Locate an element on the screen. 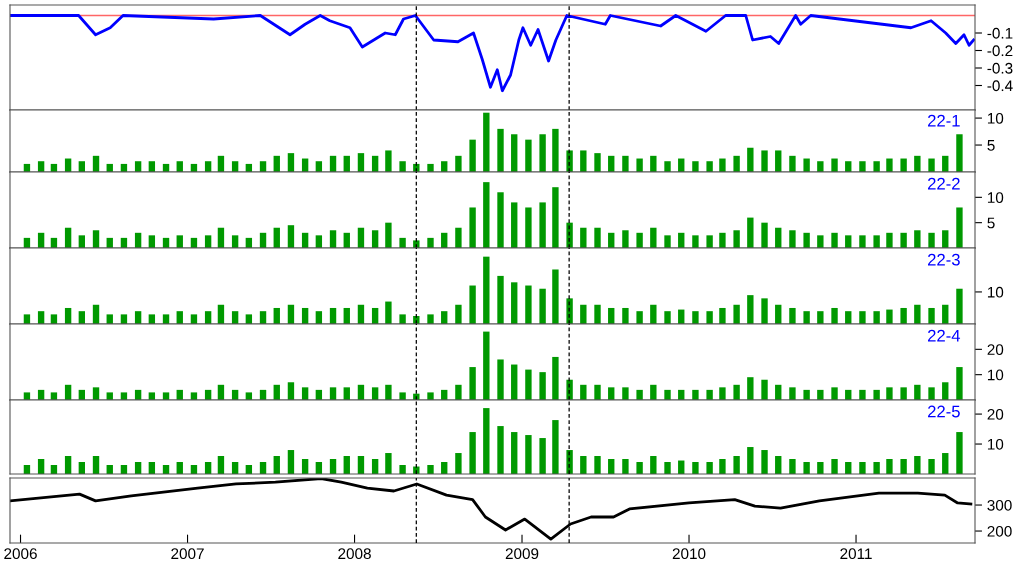 The width and height of the screenshot is (1026, 571). y-tick-label: 300 is located at coordinates (999, 505).